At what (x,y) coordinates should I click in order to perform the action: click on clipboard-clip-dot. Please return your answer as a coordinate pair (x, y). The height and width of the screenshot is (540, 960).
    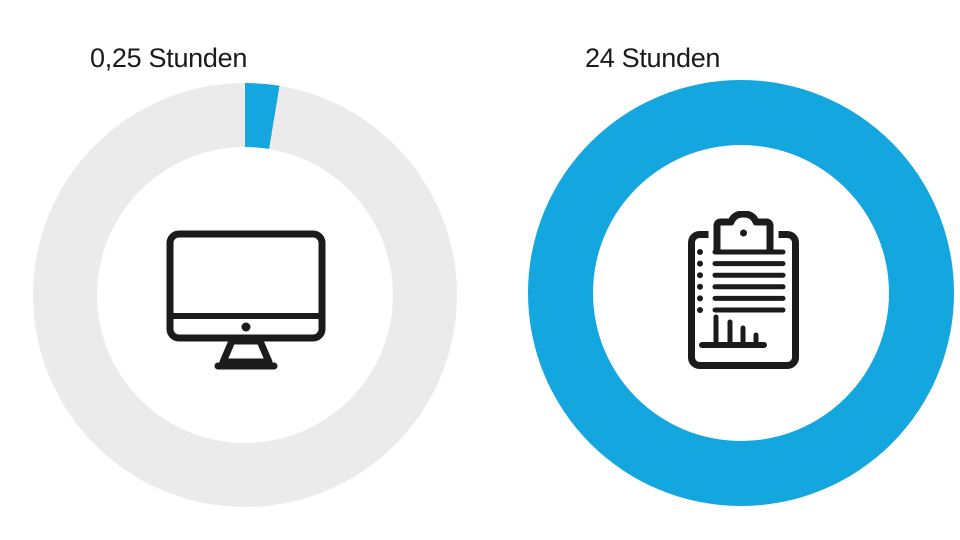
    Looking at the image, I should click on (743, 233).